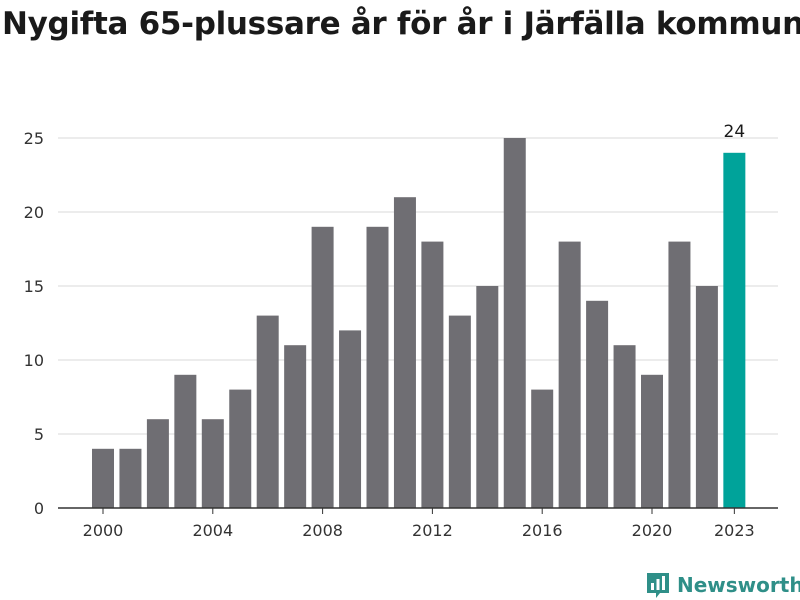  What do you see at coordinates (157, 463) in the screenshot?
I see `bar-2002` at bounding box center [157, 463].